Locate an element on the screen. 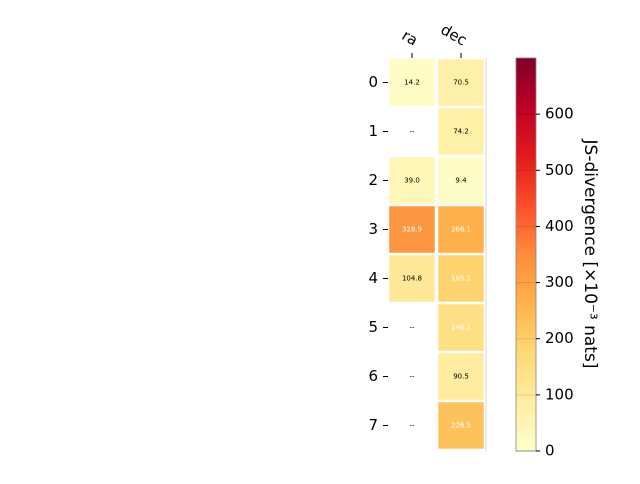  row-labels: 0 1 2 3 4 5 6 7 is located at coordinates (378, 253).